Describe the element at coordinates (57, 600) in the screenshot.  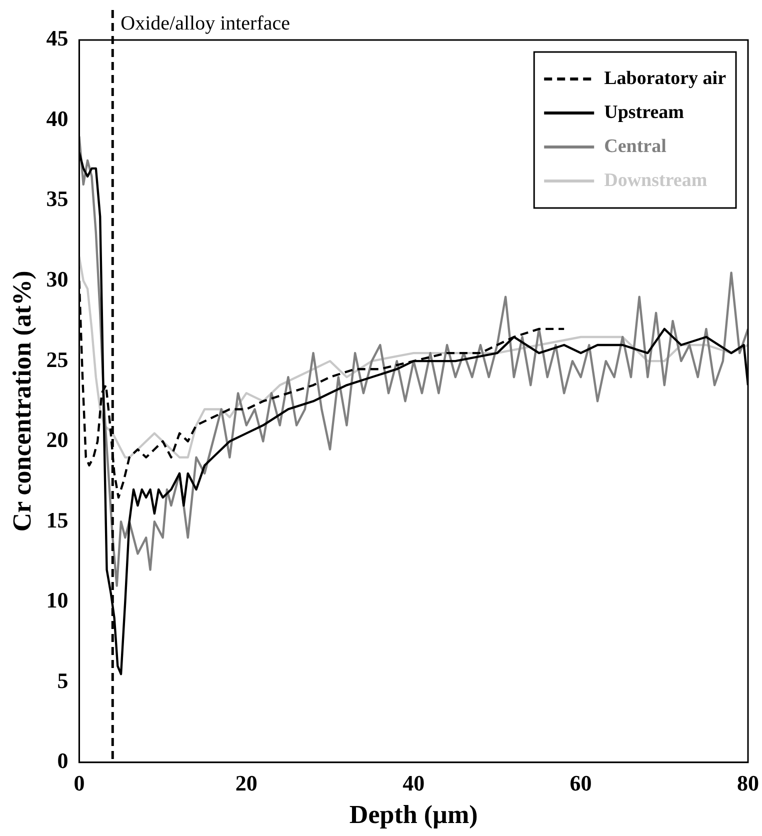
I see `y-tick-label: 10` at that location.